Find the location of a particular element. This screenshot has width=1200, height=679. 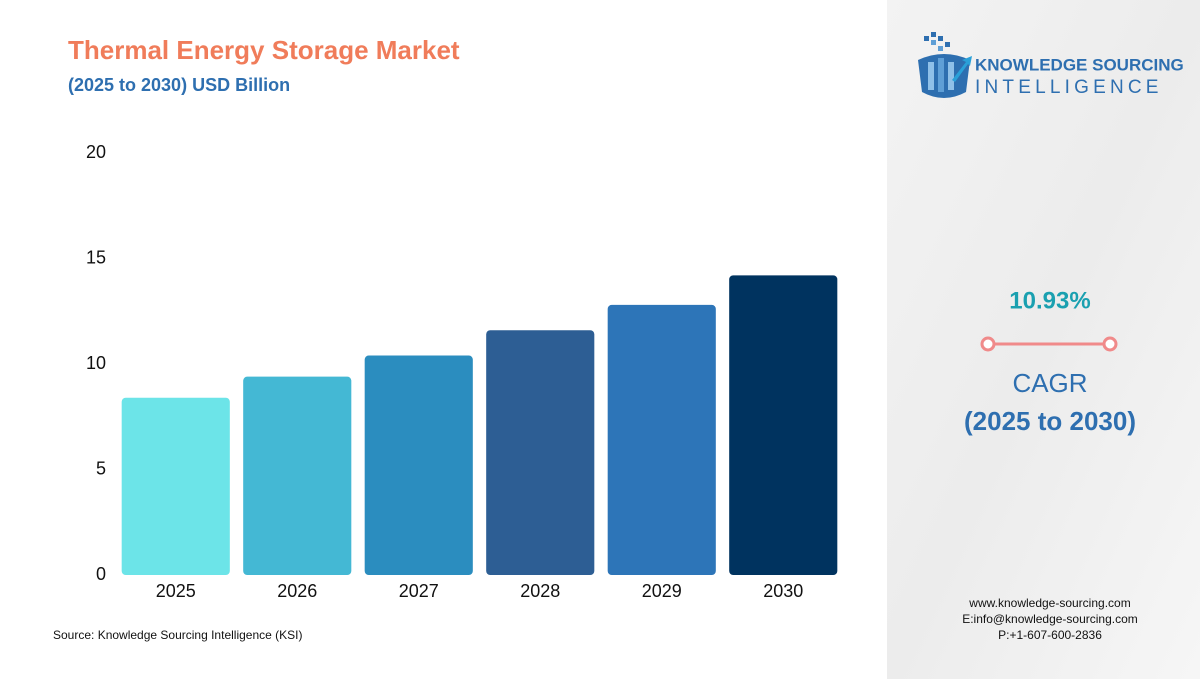

logo-line1: KNOWLEDGE SOURCING is located at coordinates (1079, 64).